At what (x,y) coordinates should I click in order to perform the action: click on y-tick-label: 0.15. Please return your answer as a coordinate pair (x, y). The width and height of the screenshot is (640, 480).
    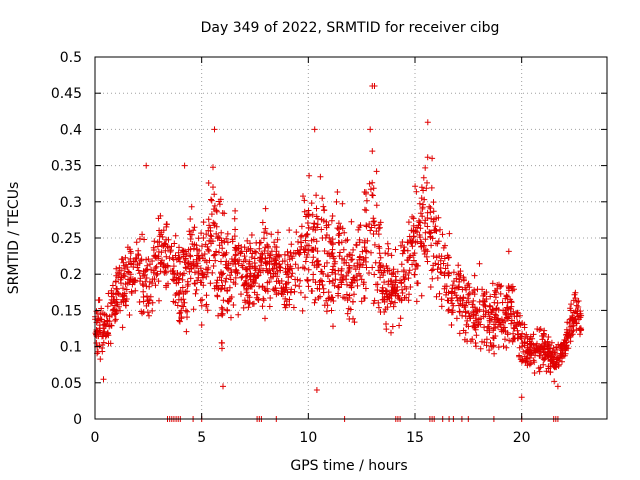
    Looking at the image, I should click on (66, 311).